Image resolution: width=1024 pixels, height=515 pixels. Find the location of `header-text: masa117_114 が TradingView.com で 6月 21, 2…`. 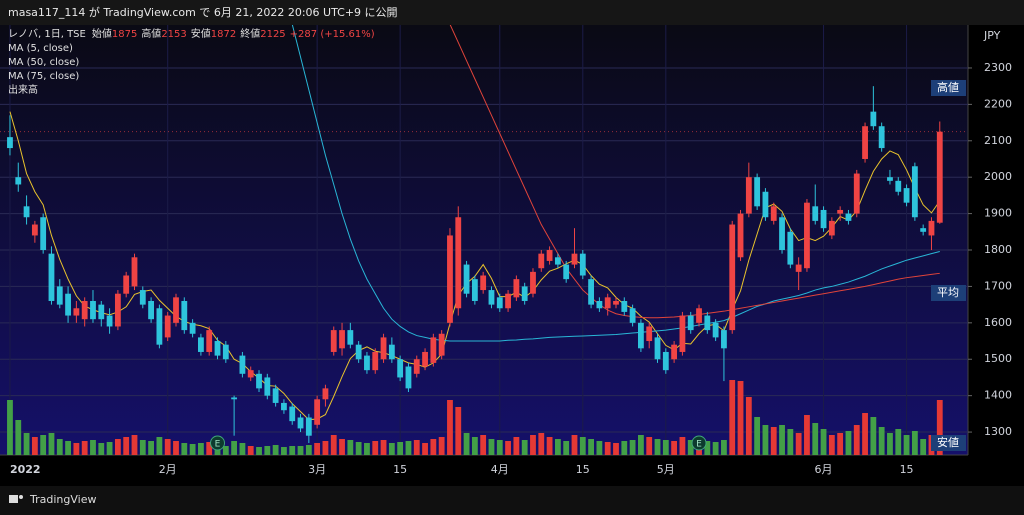

header-text: masa117_114 が TradingView.com で 6月 21, 2… is located at coordinates (203, 12).